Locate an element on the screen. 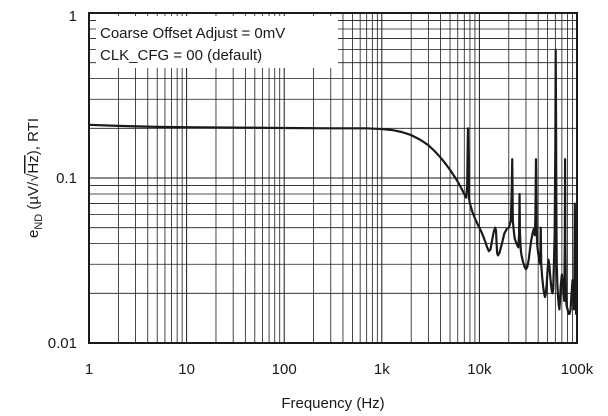 This screenshot has width=608, height=416. x-tick-label: 1 is located at coordinates (89, 369).